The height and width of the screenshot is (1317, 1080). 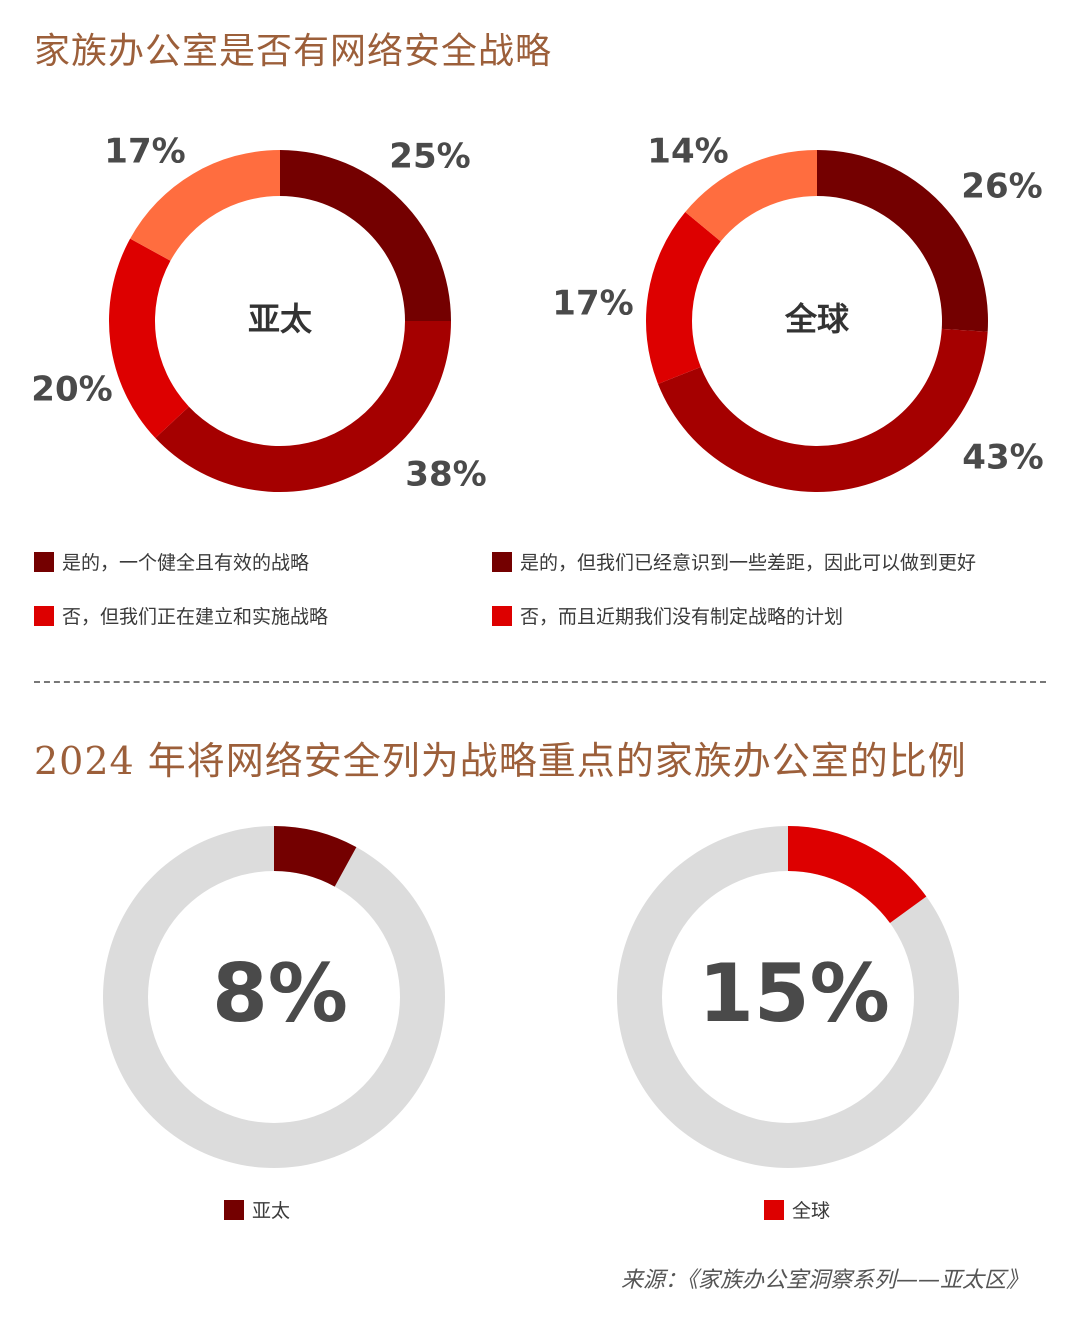 What do you see at coordinates (445, 475) in the screenshot?
I see `slice-value-label: 38%` at bounding box center [445, 475].